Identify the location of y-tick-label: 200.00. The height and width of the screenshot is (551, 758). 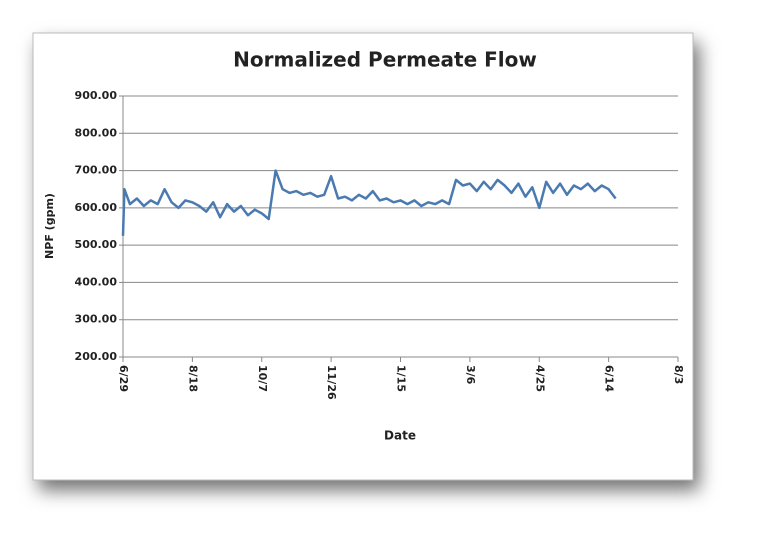
(96, 356).